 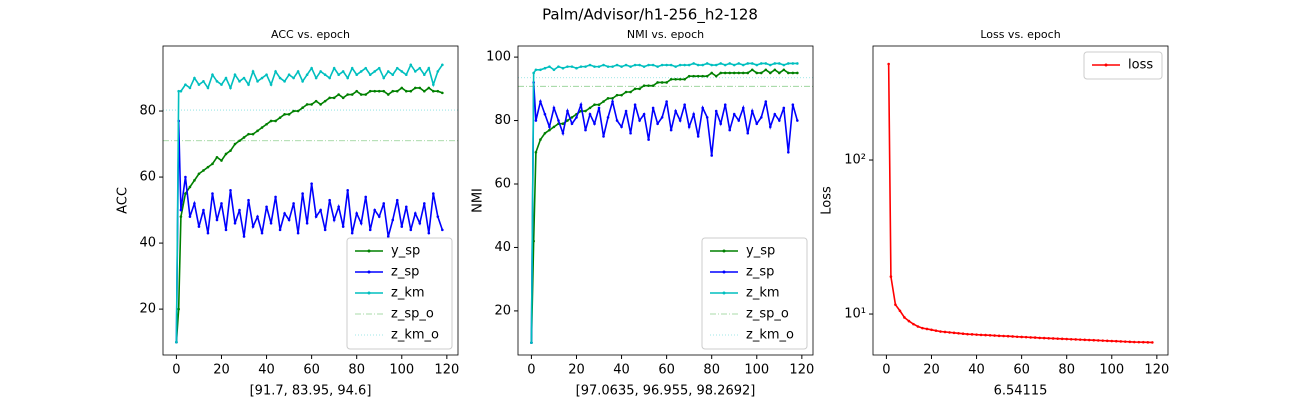 I want to click on x-tick-label: 40, so click(x=621, y=370).